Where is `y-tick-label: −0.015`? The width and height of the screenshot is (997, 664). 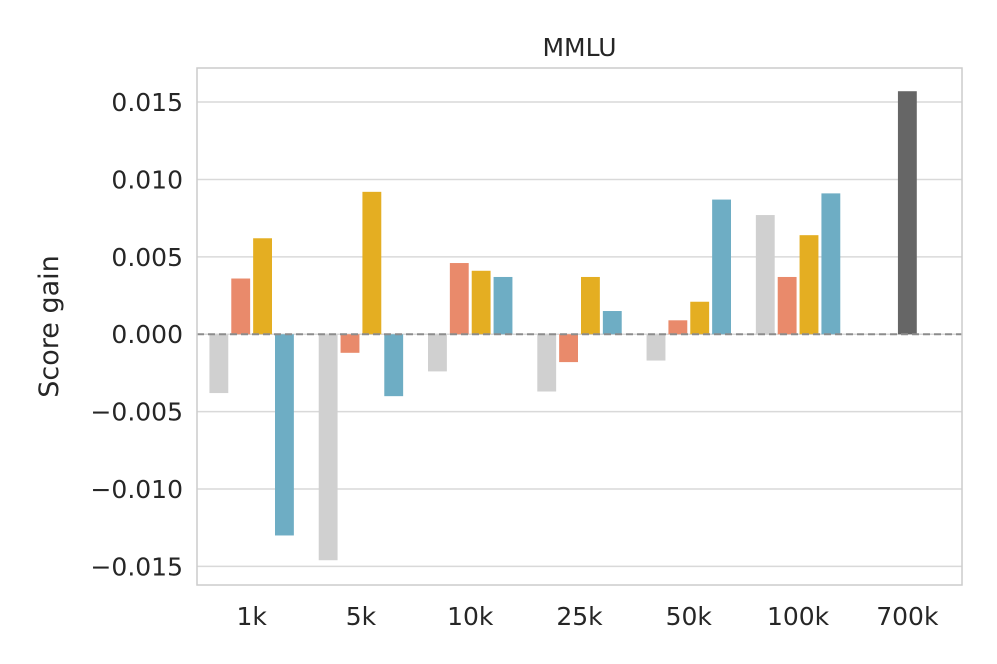 y-tick-label: −0.015 is located at coordinates (136, 566).